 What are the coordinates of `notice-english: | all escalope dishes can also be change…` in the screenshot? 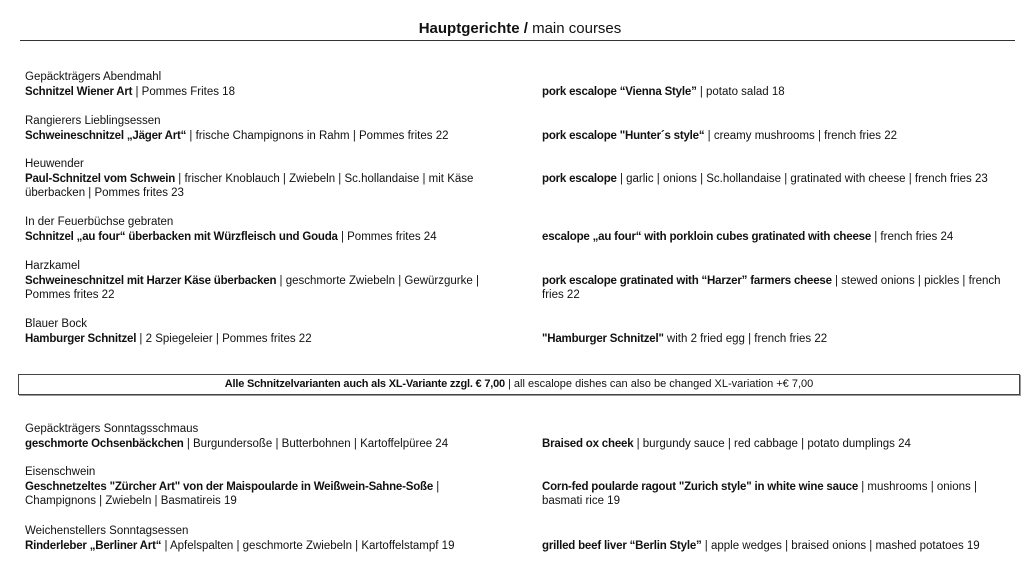 It's located at (659, 384).